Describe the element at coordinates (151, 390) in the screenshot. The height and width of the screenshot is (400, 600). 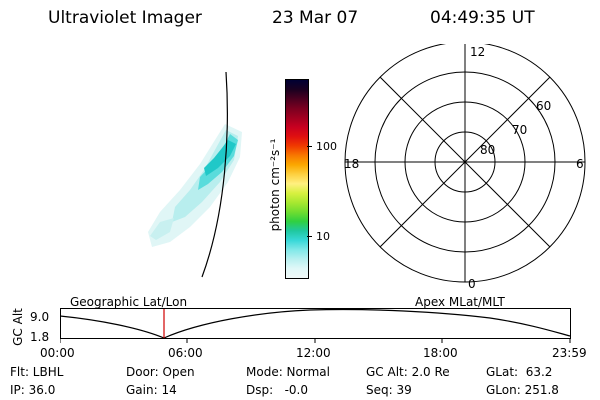
I see `status-gain: Gain: 14` at that location.